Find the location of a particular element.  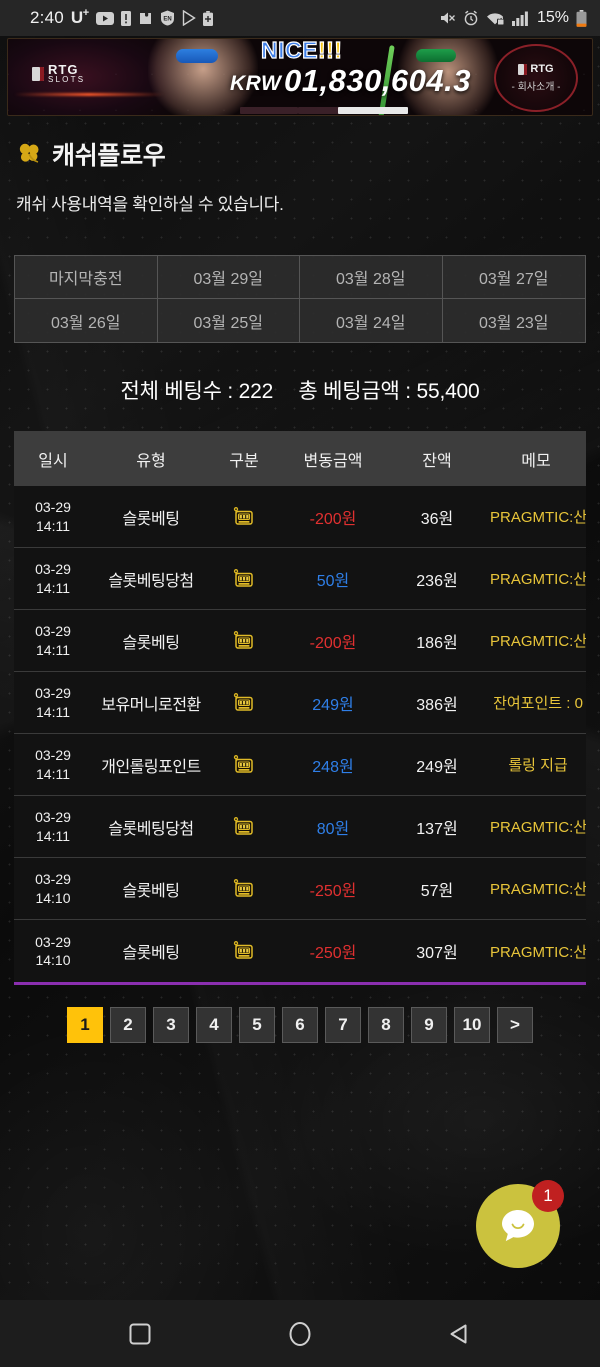

table-column-header: 구분 is located at coordinates (244, 461).